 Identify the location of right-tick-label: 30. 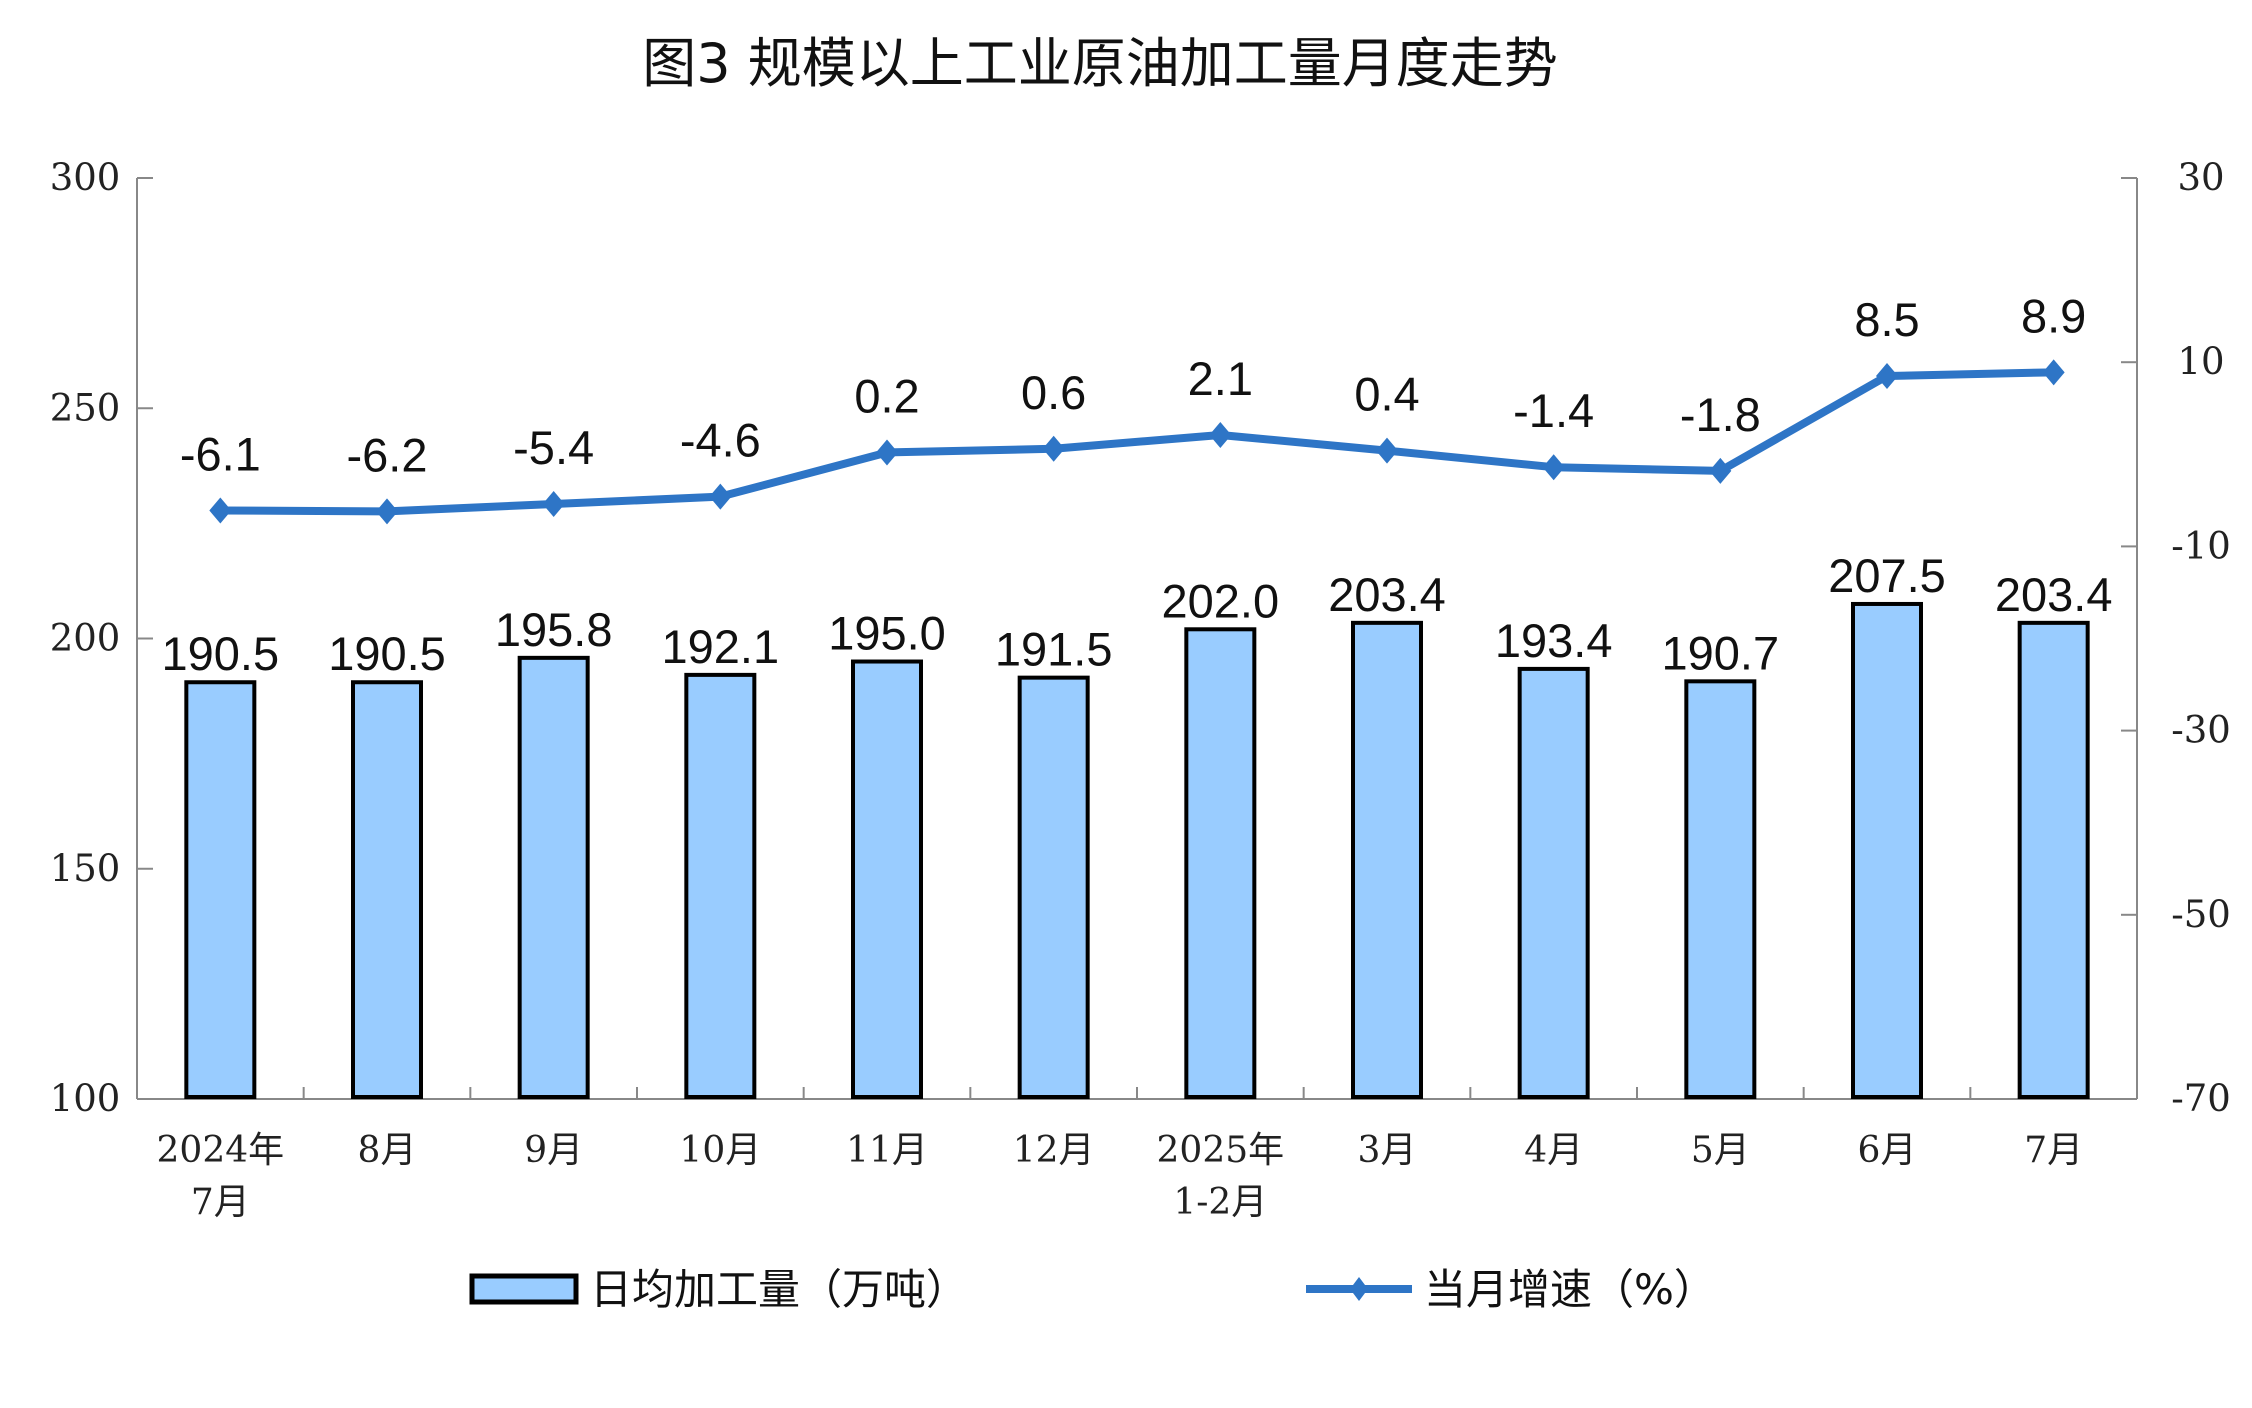
(2200, 177).